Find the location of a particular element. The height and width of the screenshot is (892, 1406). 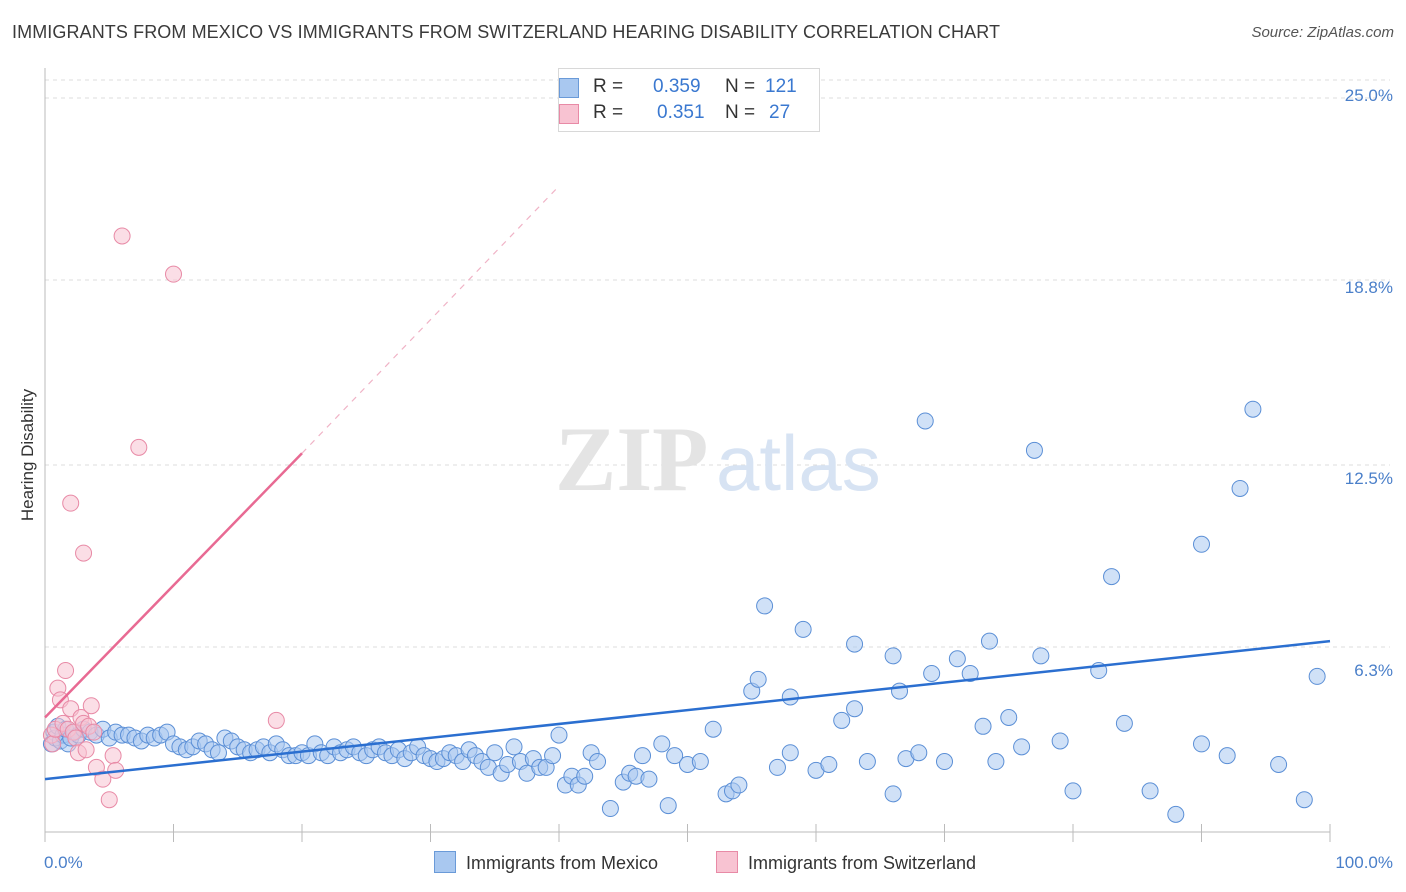

legend-swatch-switzerland is located at coordinates (569, 114).